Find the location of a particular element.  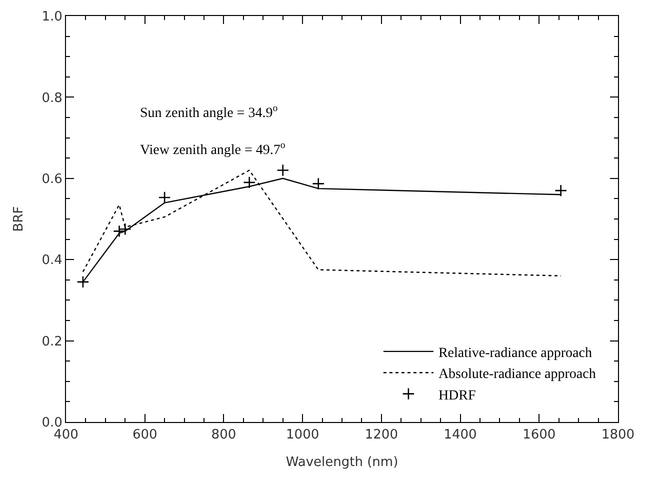

y-axis-title: BRF is located at coordinates (19, 219).